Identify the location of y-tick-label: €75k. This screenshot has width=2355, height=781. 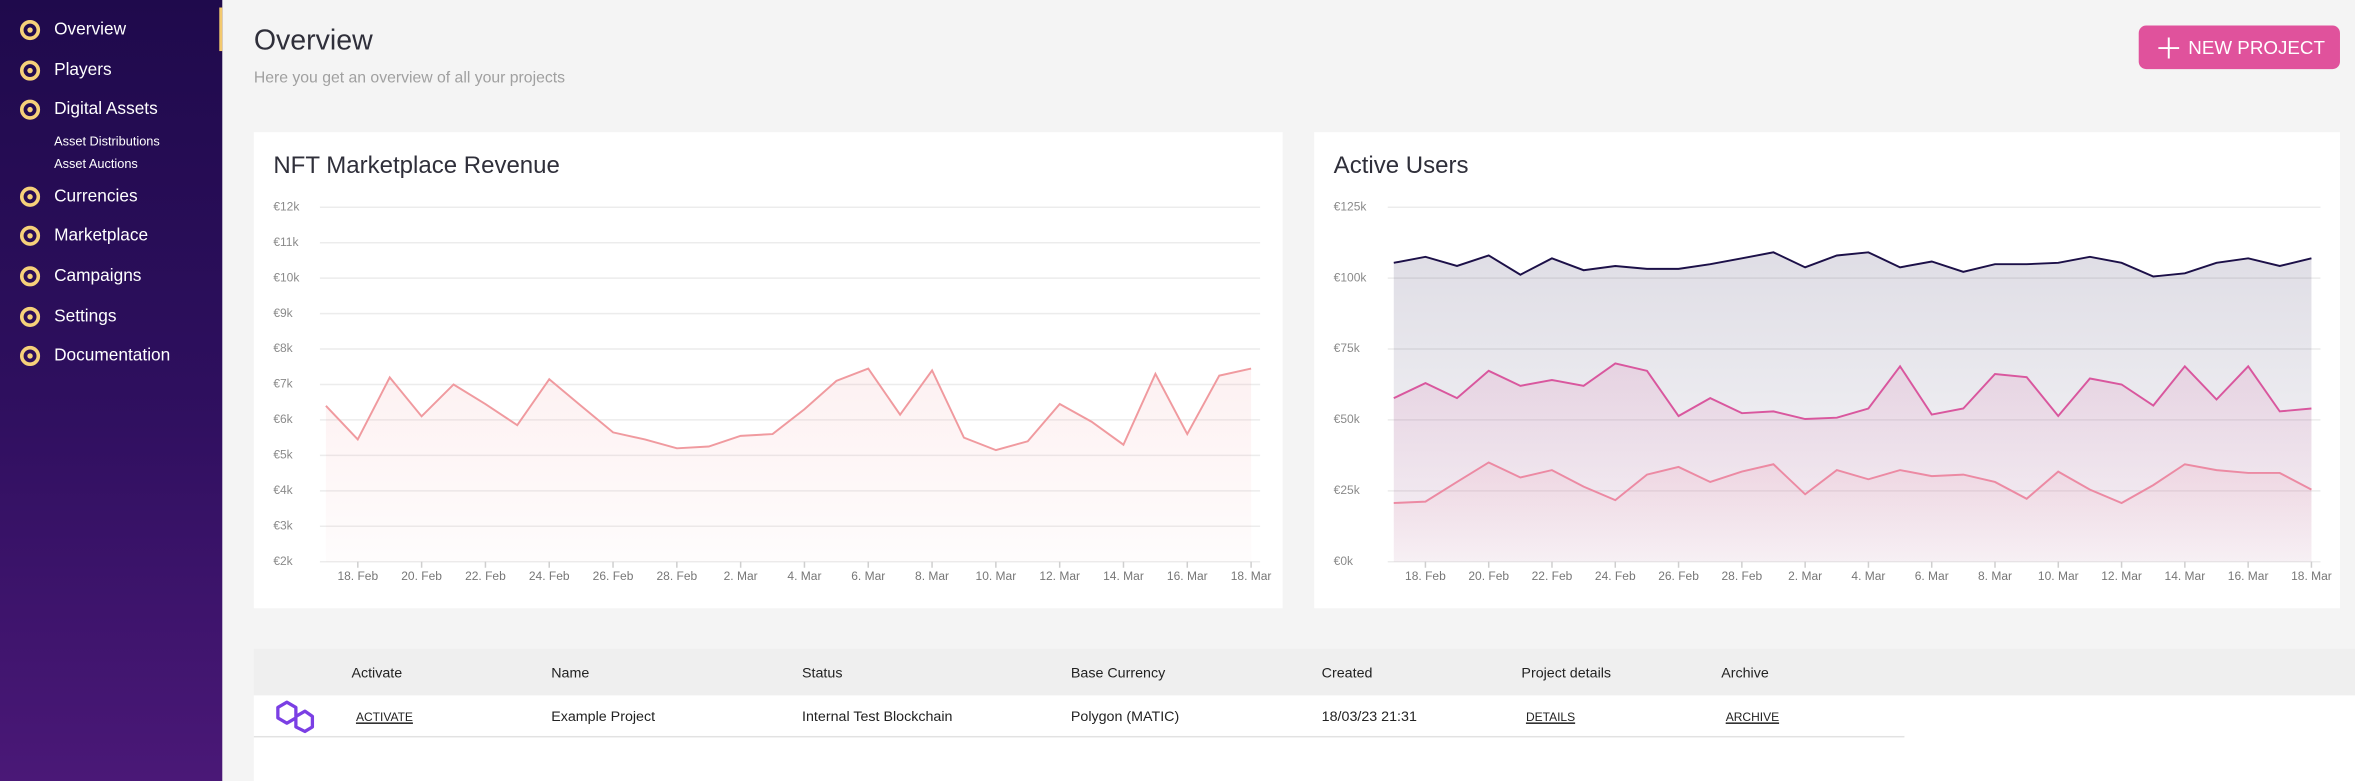
(1347, 348).